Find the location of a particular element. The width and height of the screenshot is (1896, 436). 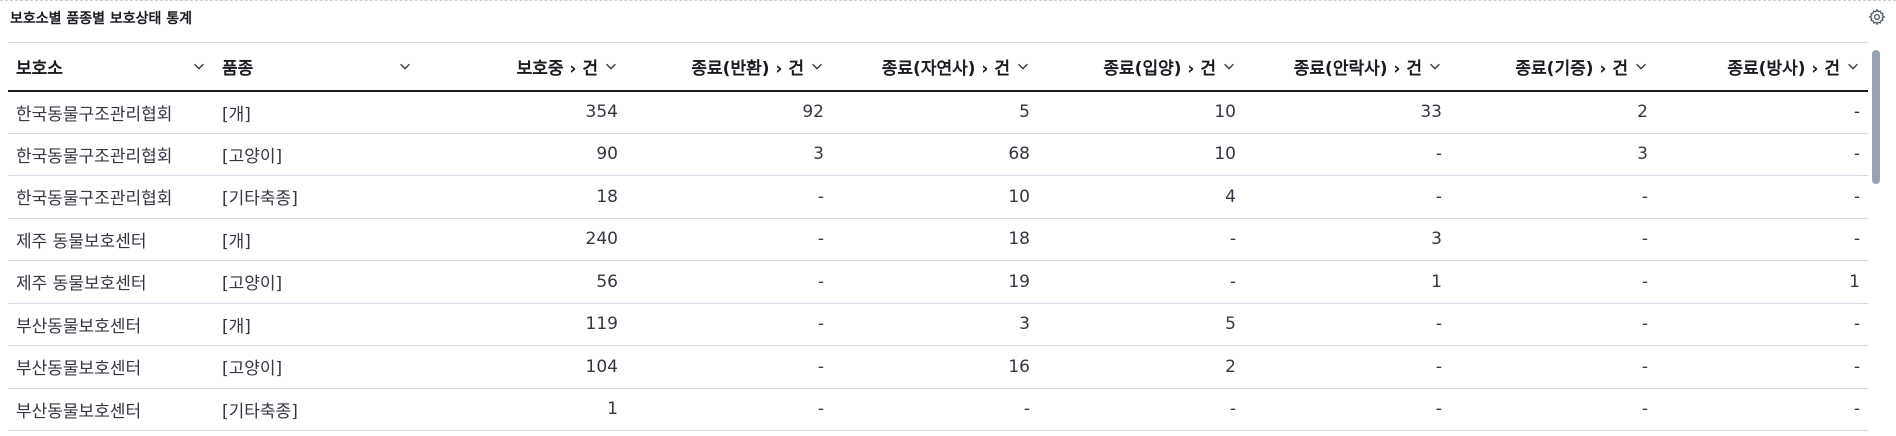

table-row: 부산동물보호센터 [고양이] 104-16 2- - - is located at coordinates (938, 367).